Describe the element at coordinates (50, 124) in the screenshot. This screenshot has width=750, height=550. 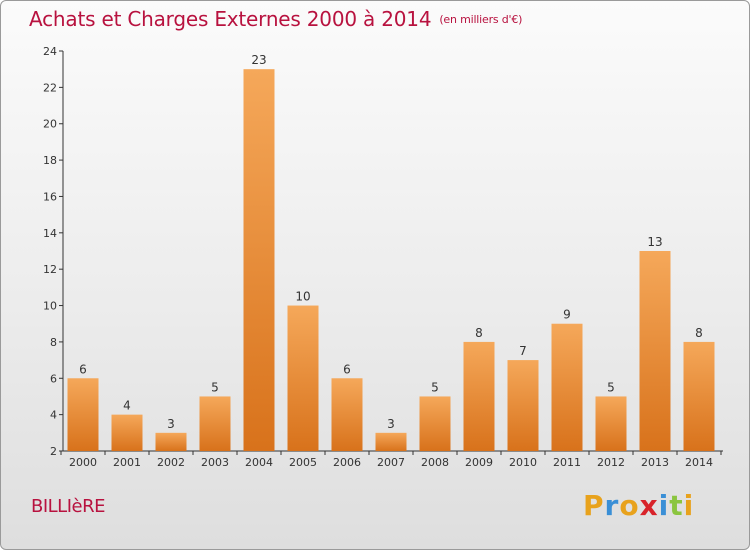
I see `y-tick-label: 20` at that location.